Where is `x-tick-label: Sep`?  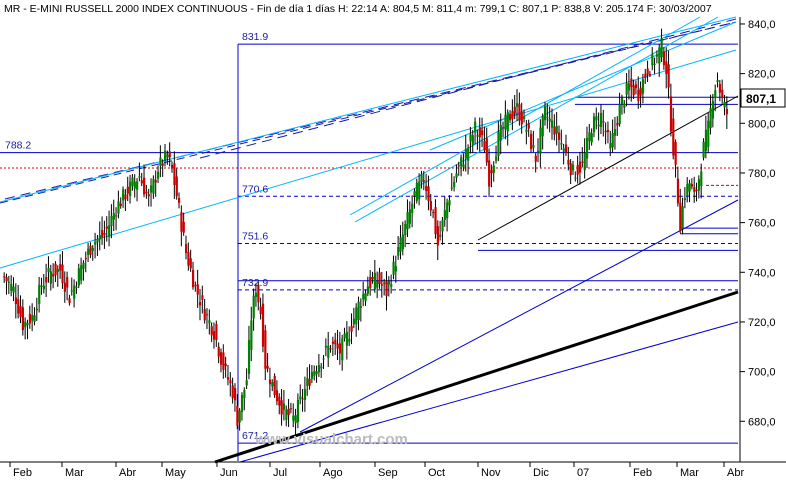
x-tick-label: Sep is located at coordinates (388, 473).